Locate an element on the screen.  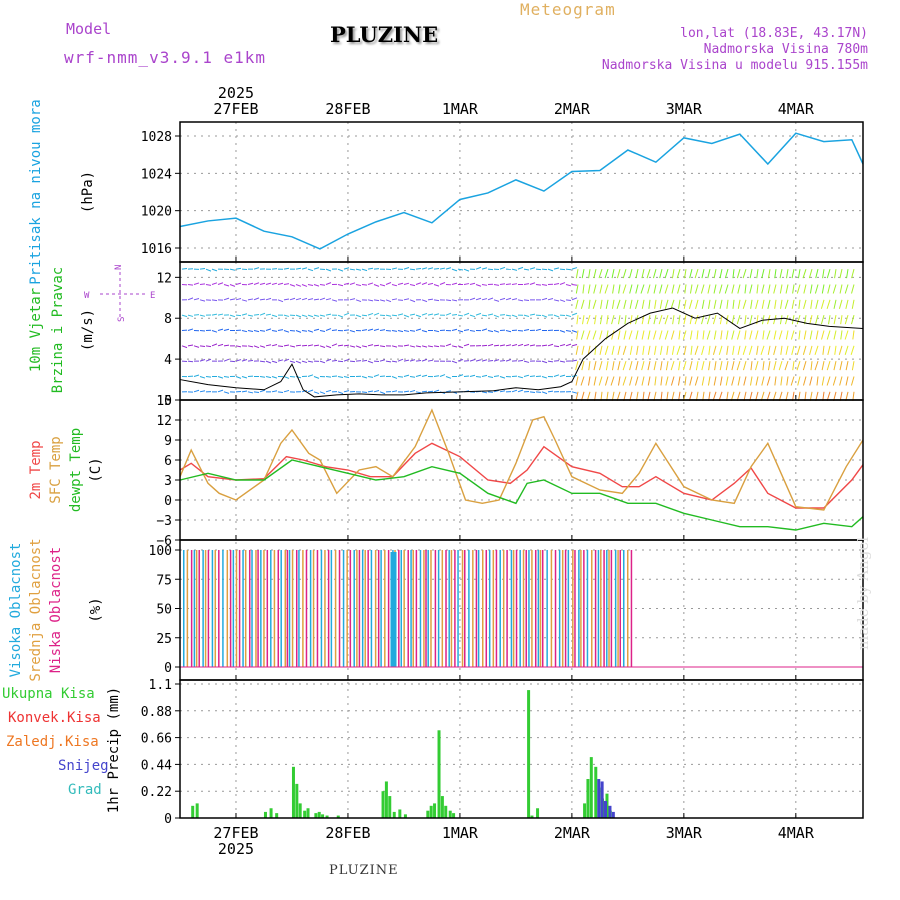
pressure-ylabel: Pritisak na nivou mora is located at coordinates (36, 191).